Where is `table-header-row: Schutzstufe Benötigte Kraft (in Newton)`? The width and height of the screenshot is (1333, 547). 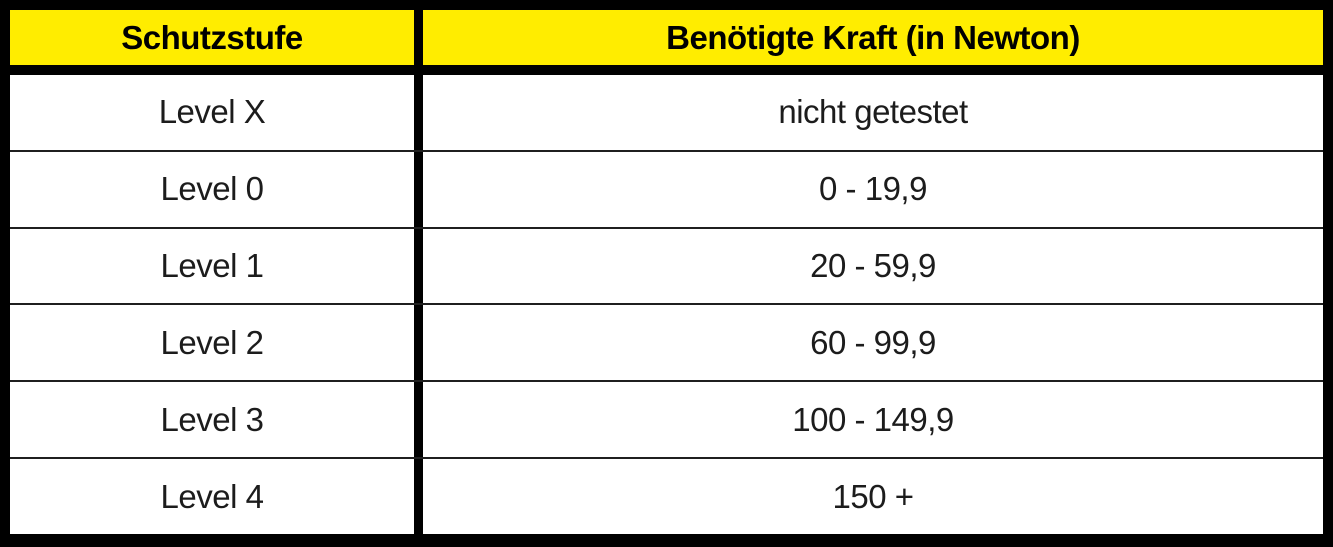
table-header-row: Schutzstufe Benötigte Kraft (in Newton) is located at coordinates (666, 42).